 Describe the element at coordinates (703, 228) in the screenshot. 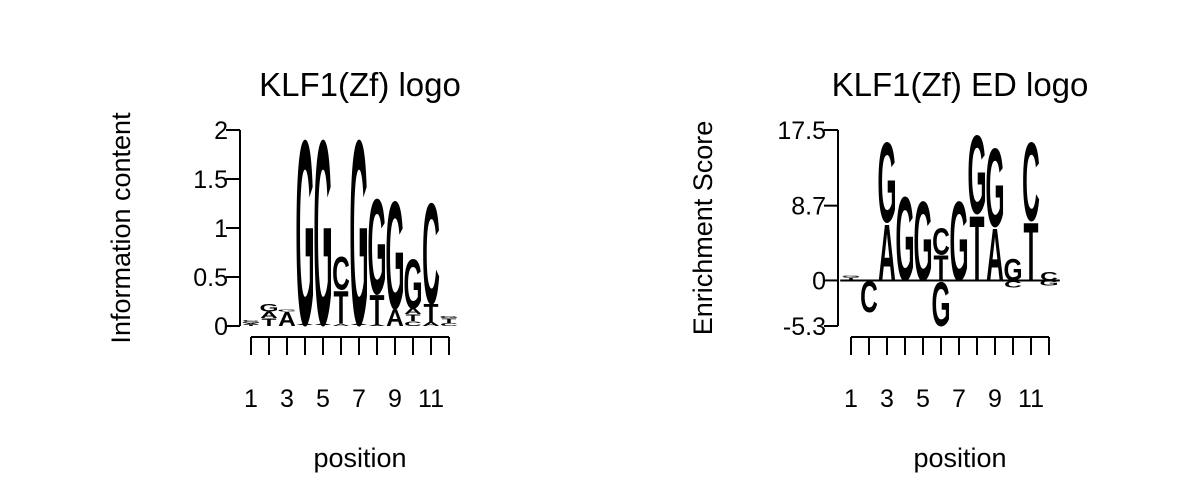

I see `y-axis-label-ed: Enrichment Score` at that location.